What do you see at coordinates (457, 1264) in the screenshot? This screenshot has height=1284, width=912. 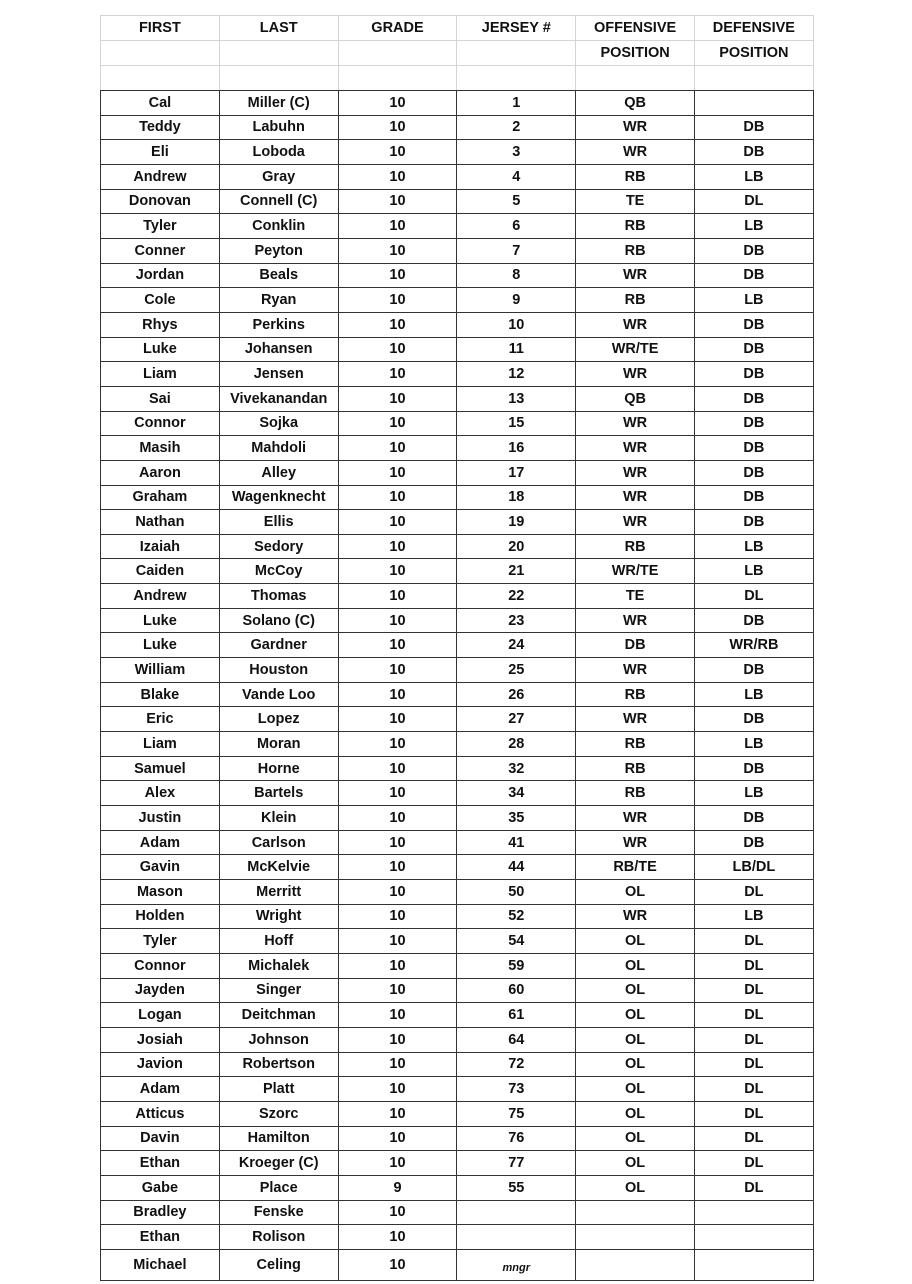 I see `table-row: Michael Celing 10 mngr` at bounding box center [457, 1264].